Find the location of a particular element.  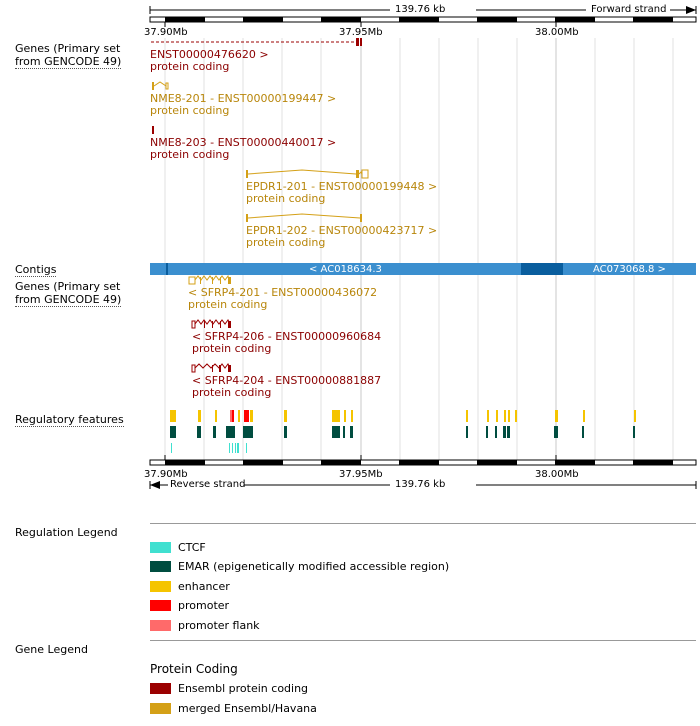

legend-ensembl-protein-coding-swatch is located at coordinates (160, 688).